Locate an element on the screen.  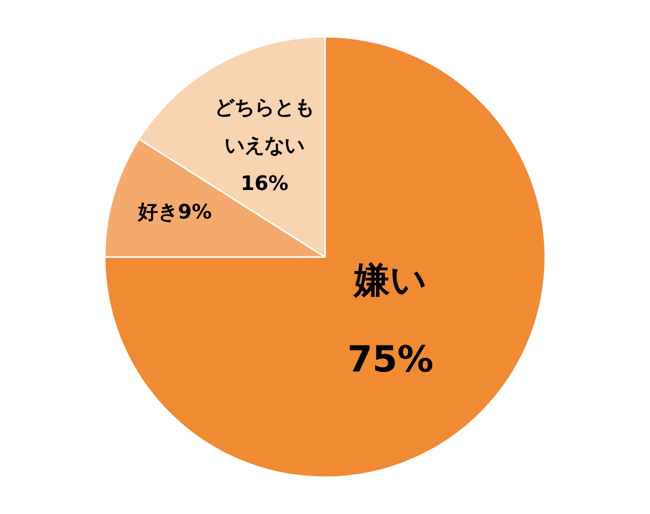
slice-label: 嫌い is located at coordinates (389, 281).